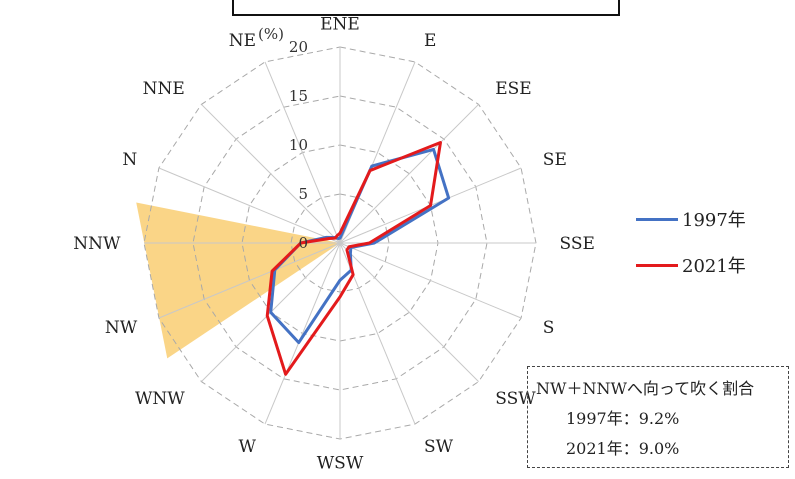 This screenshot has height=479, width=795. Describe the element at coordinates (302, 333) in the screenshot. I see `spoke-w` at that location.